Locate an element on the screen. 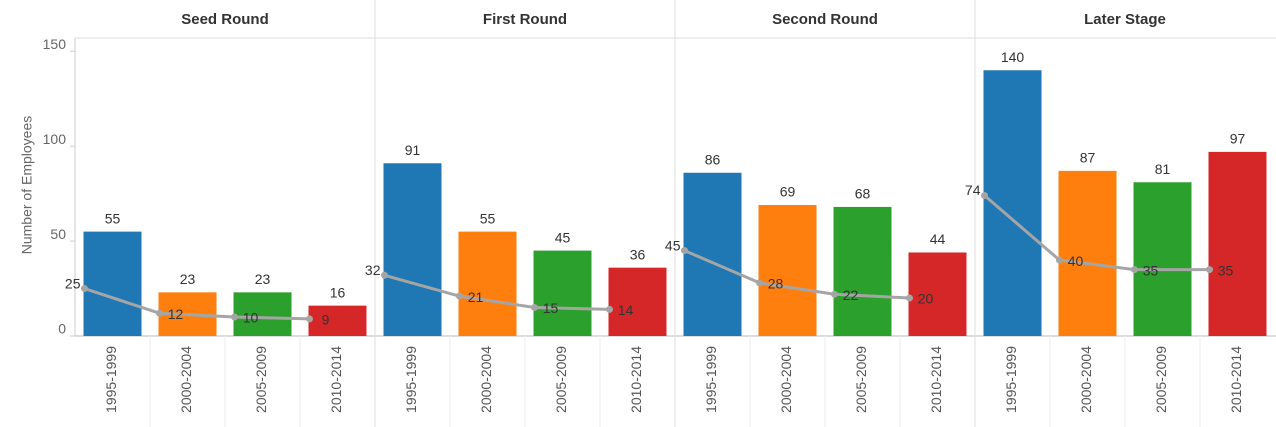 Image resolution: width=1276 pixels, height=427 pixels. panel-title: Later Stage is located at coordinates (1125, 19).